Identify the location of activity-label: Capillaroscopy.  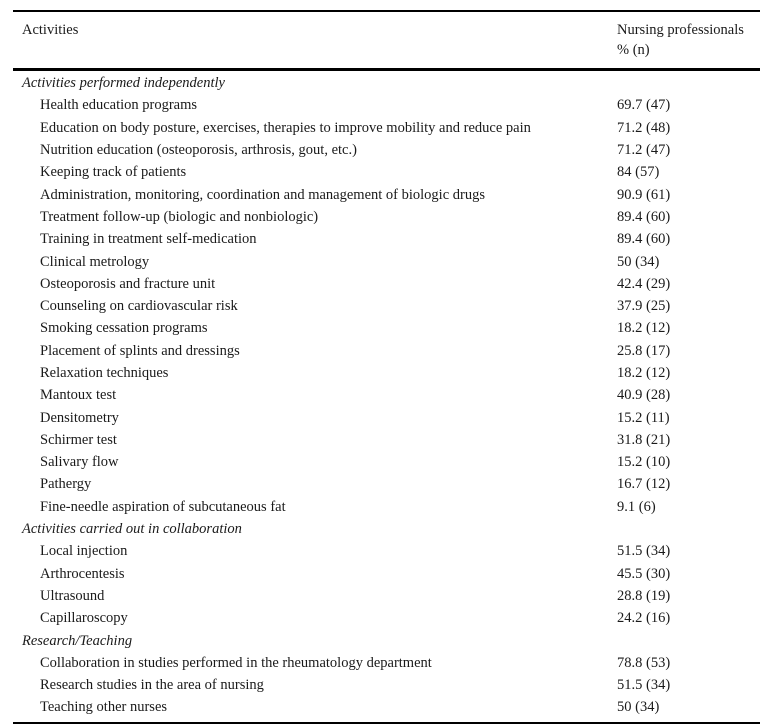
(84, 618).